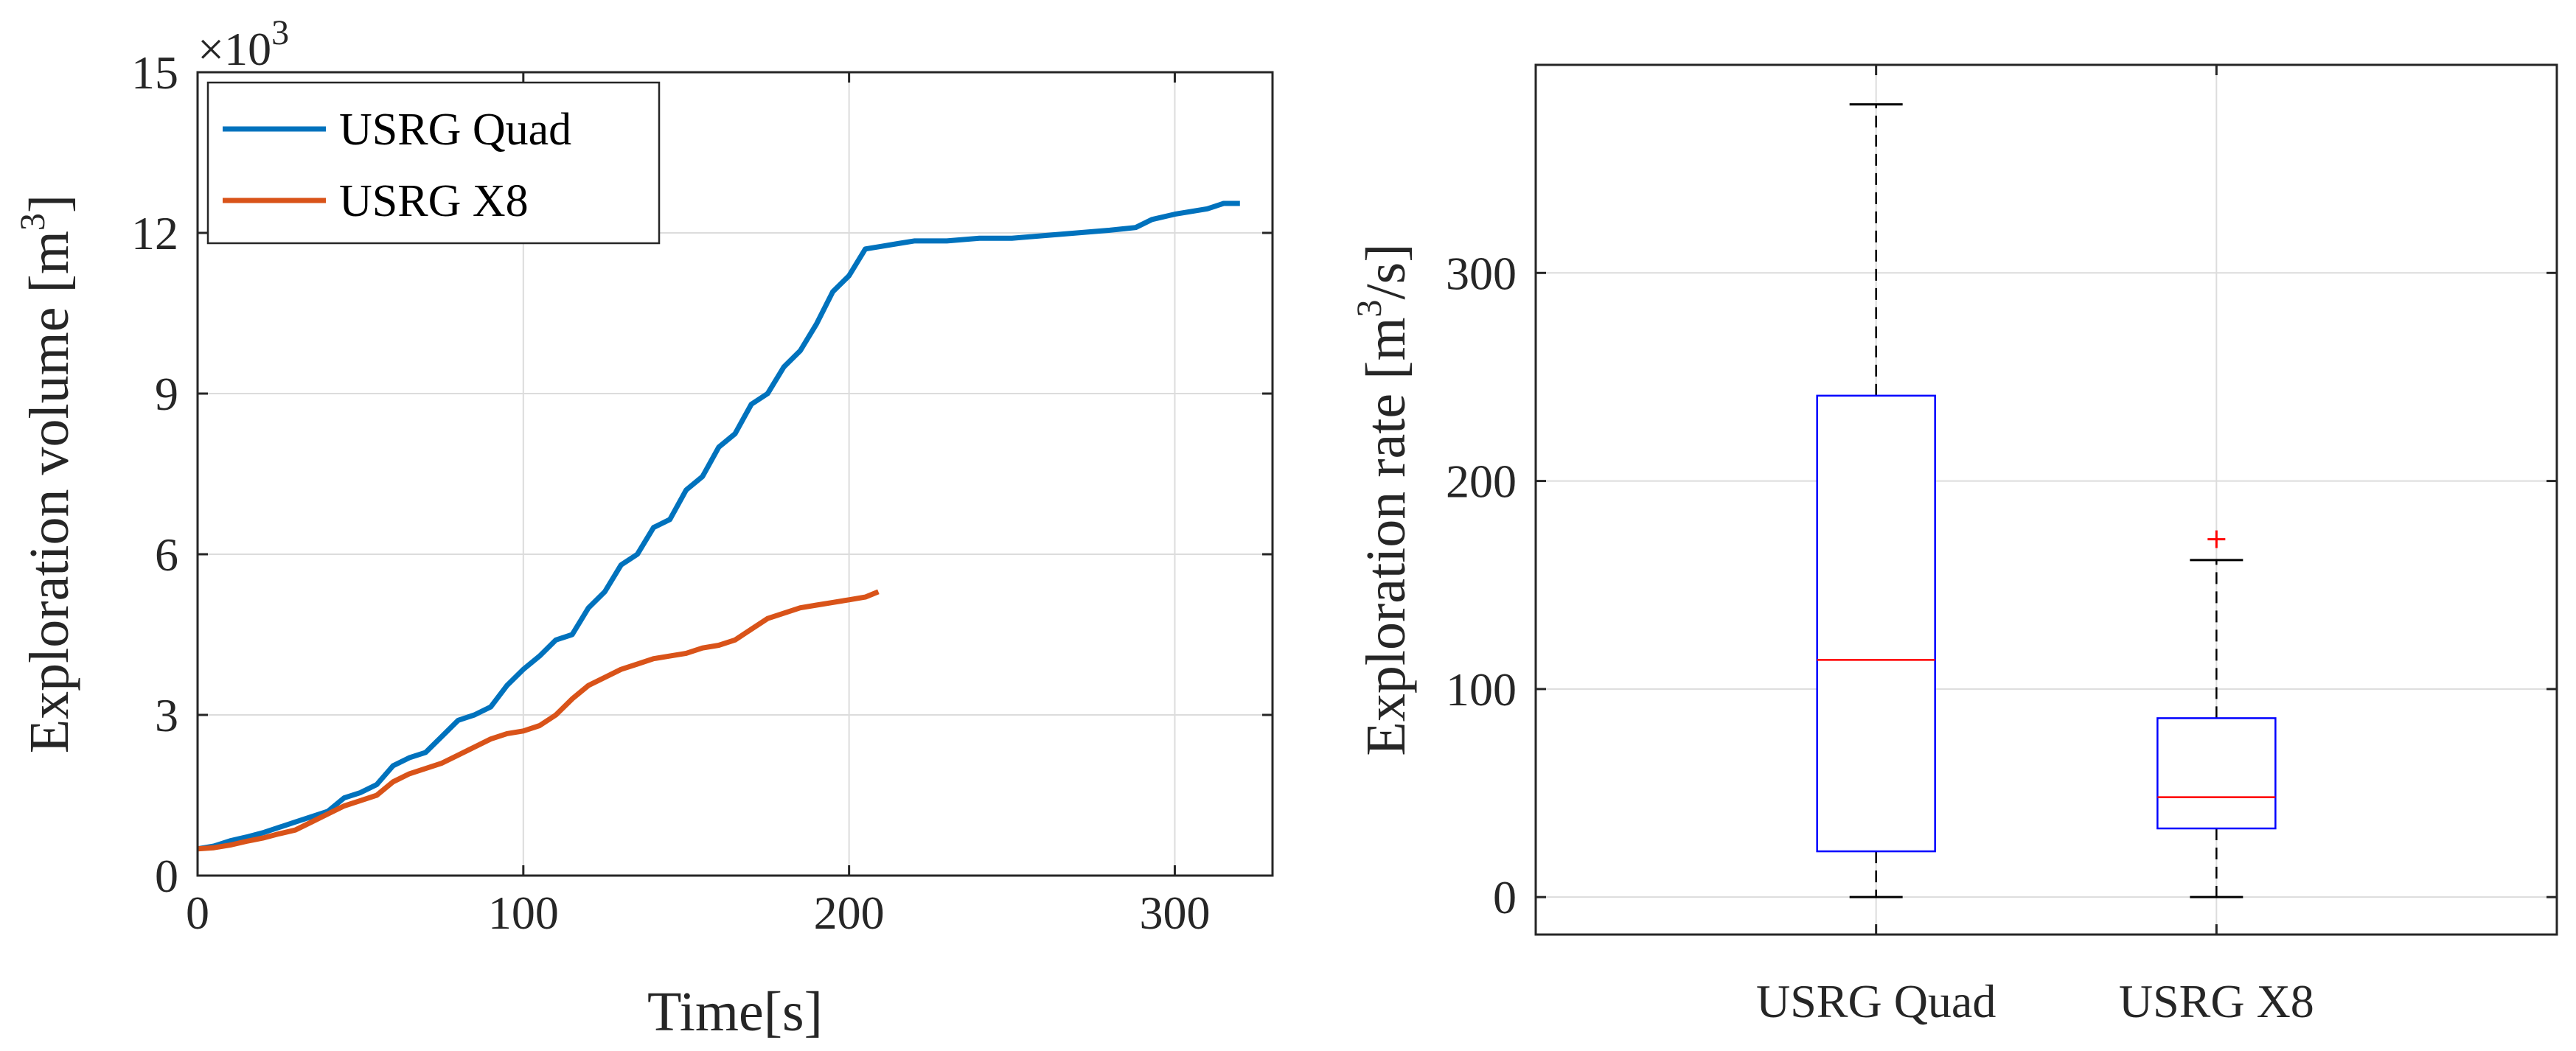 The width and height of the screenshot is (2576, 1051). I want to click on x-tick-label: USRG Quad, so click(1876, 1001).